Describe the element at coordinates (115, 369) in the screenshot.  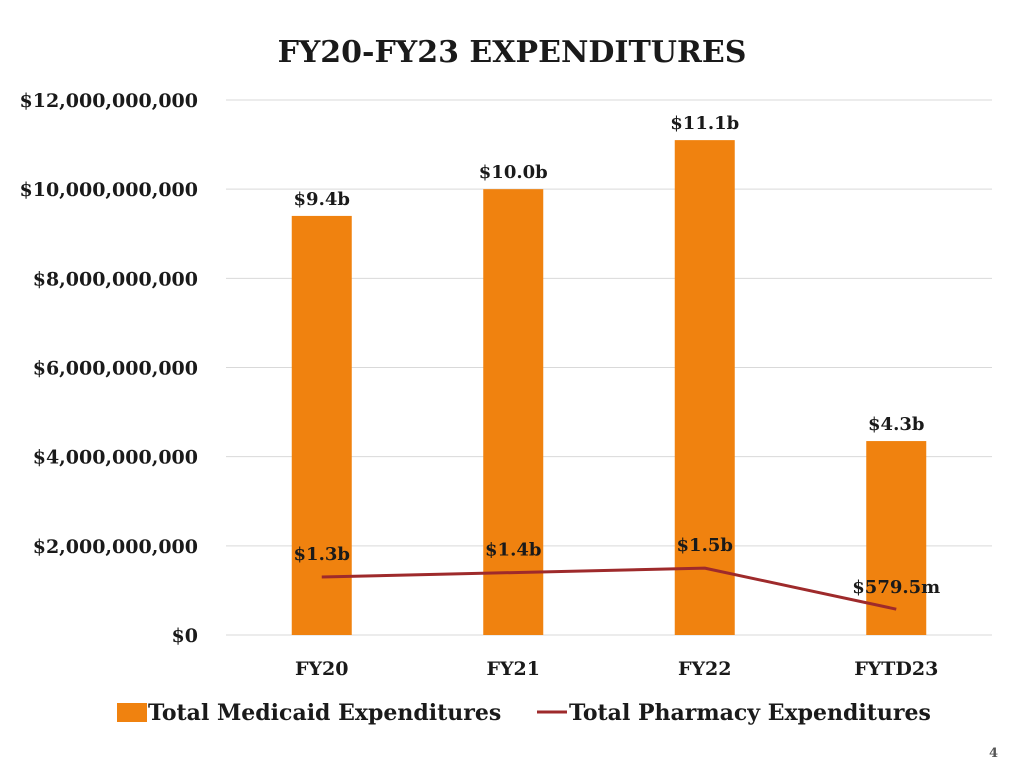
I see `y-tick-label: $6,000,000,000` at that location.